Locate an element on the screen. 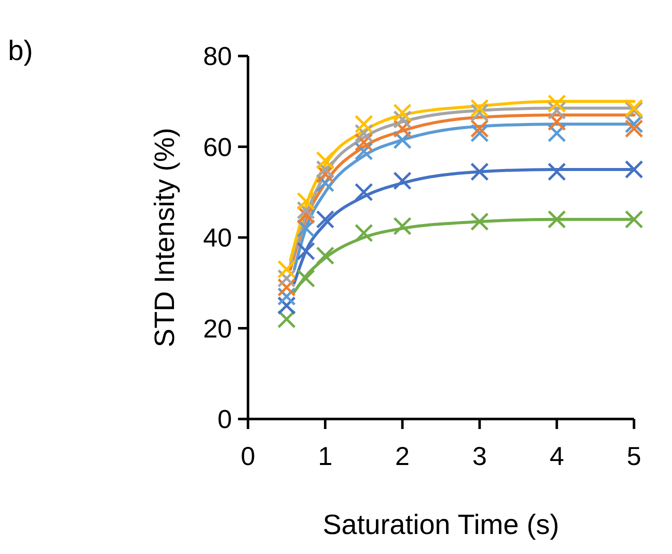 This screenshot has height=554, width=672. y-tick-label: 20 is located at coordinates (217, 328).